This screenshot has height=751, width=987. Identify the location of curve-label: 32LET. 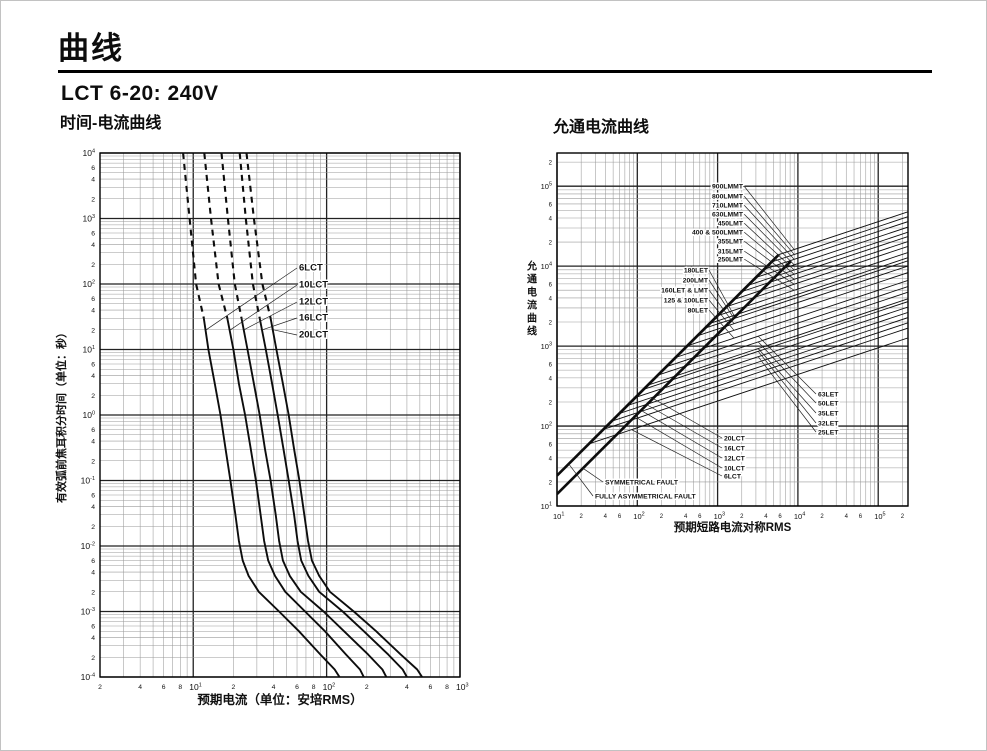
(828, 424).